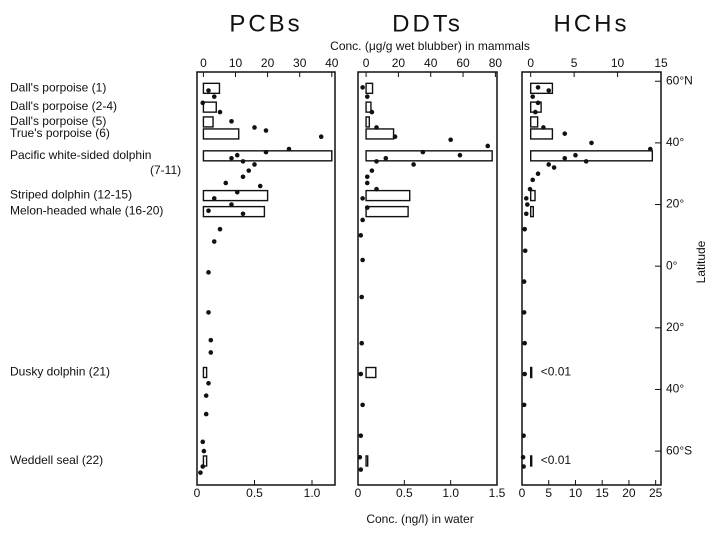 Image resolution: width=720 pixels, height=540 pixels. Describe the element at coordinates (661, 63) in the screenshot. I see `top-tick-label: 15` at that location.